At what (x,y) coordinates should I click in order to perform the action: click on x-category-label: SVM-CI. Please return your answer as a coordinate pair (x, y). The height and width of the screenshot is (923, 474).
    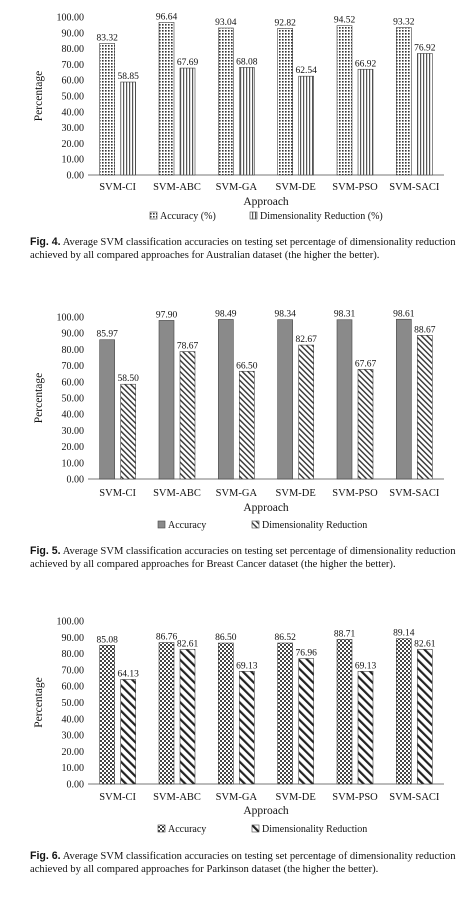
    Looking at the image, I should click on (117, 493).